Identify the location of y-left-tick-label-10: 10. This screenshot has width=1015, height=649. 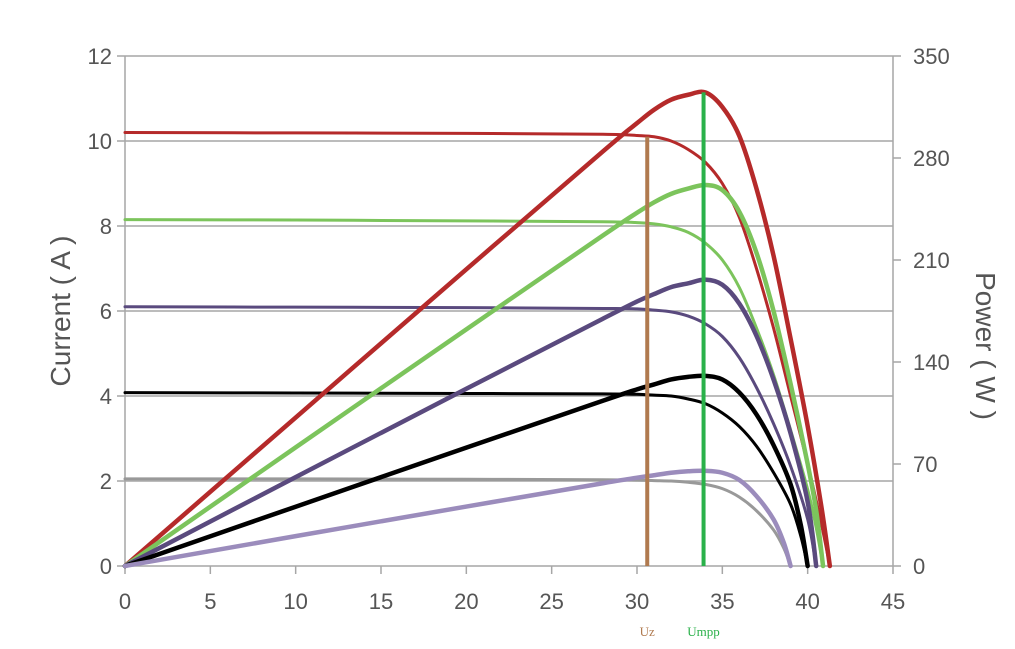
(100, 141).